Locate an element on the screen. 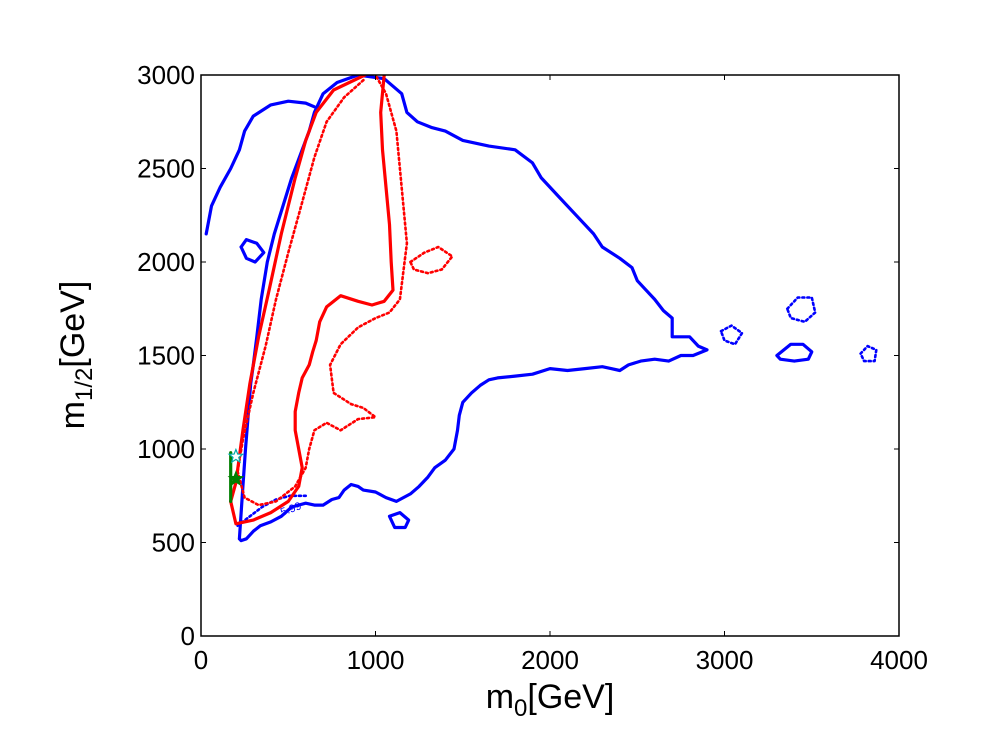 This screenshot has height=750, width=1000. x-tick-label-4000: 4000 is located at coordinates (899, 660).